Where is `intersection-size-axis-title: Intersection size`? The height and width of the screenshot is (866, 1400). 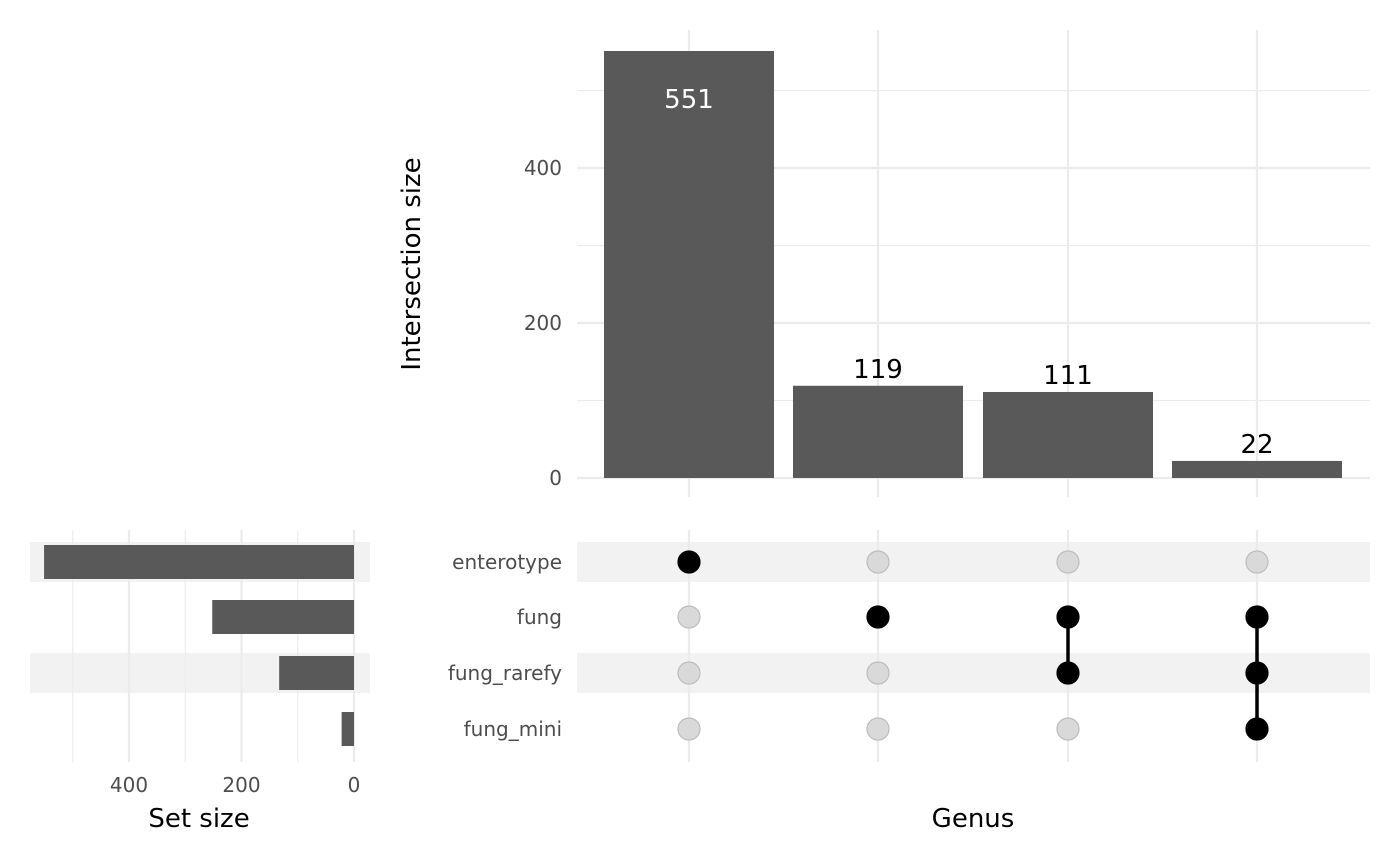
intersection-size-axis-title: Intersection size is located at coordinates (412, 263).